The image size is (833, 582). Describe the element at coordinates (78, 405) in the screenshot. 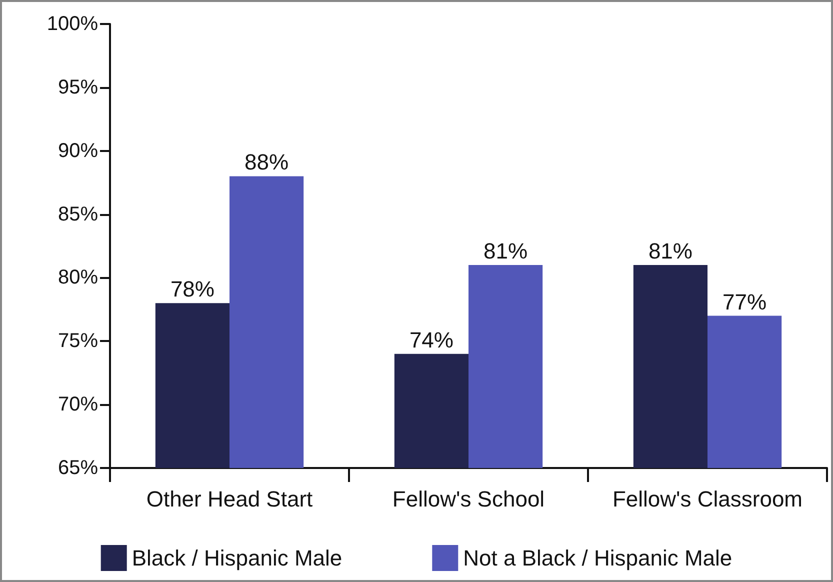

I see `y-tick-label: 70%` at that location.